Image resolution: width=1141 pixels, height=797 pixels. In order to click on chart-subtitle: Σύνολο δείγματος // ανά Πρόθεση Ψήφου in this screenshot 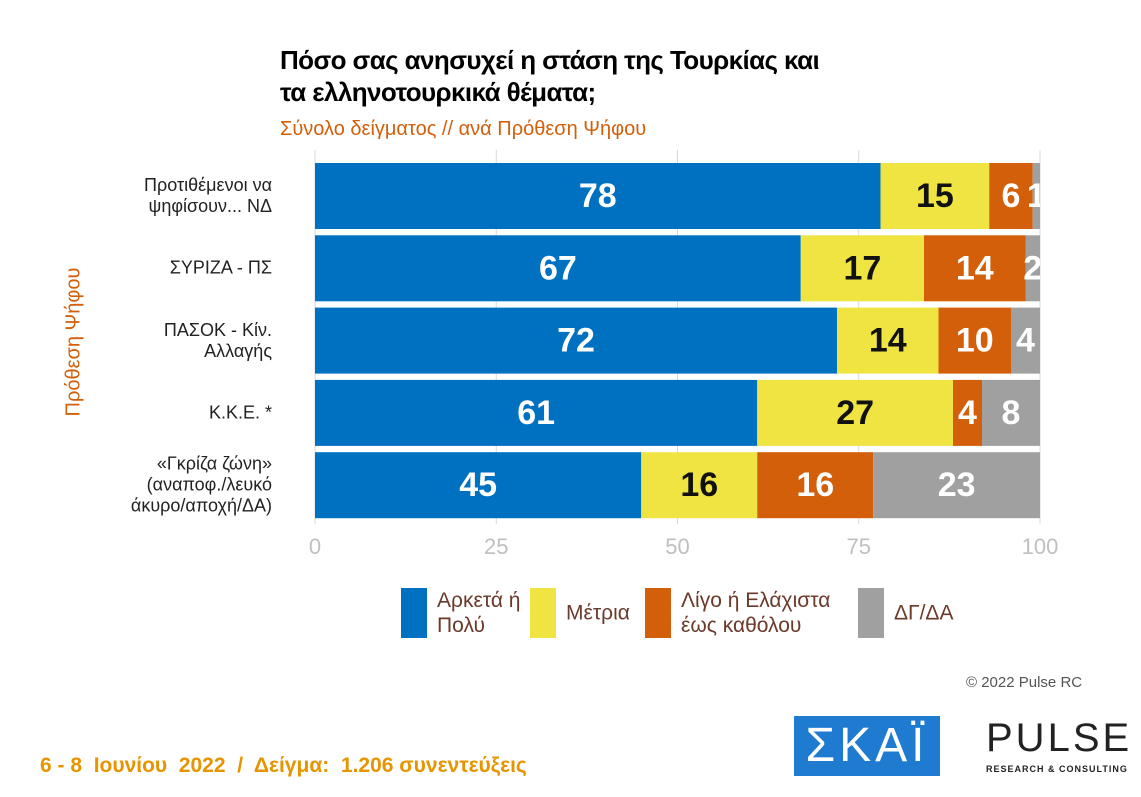, I will do `click(463, 129)`.